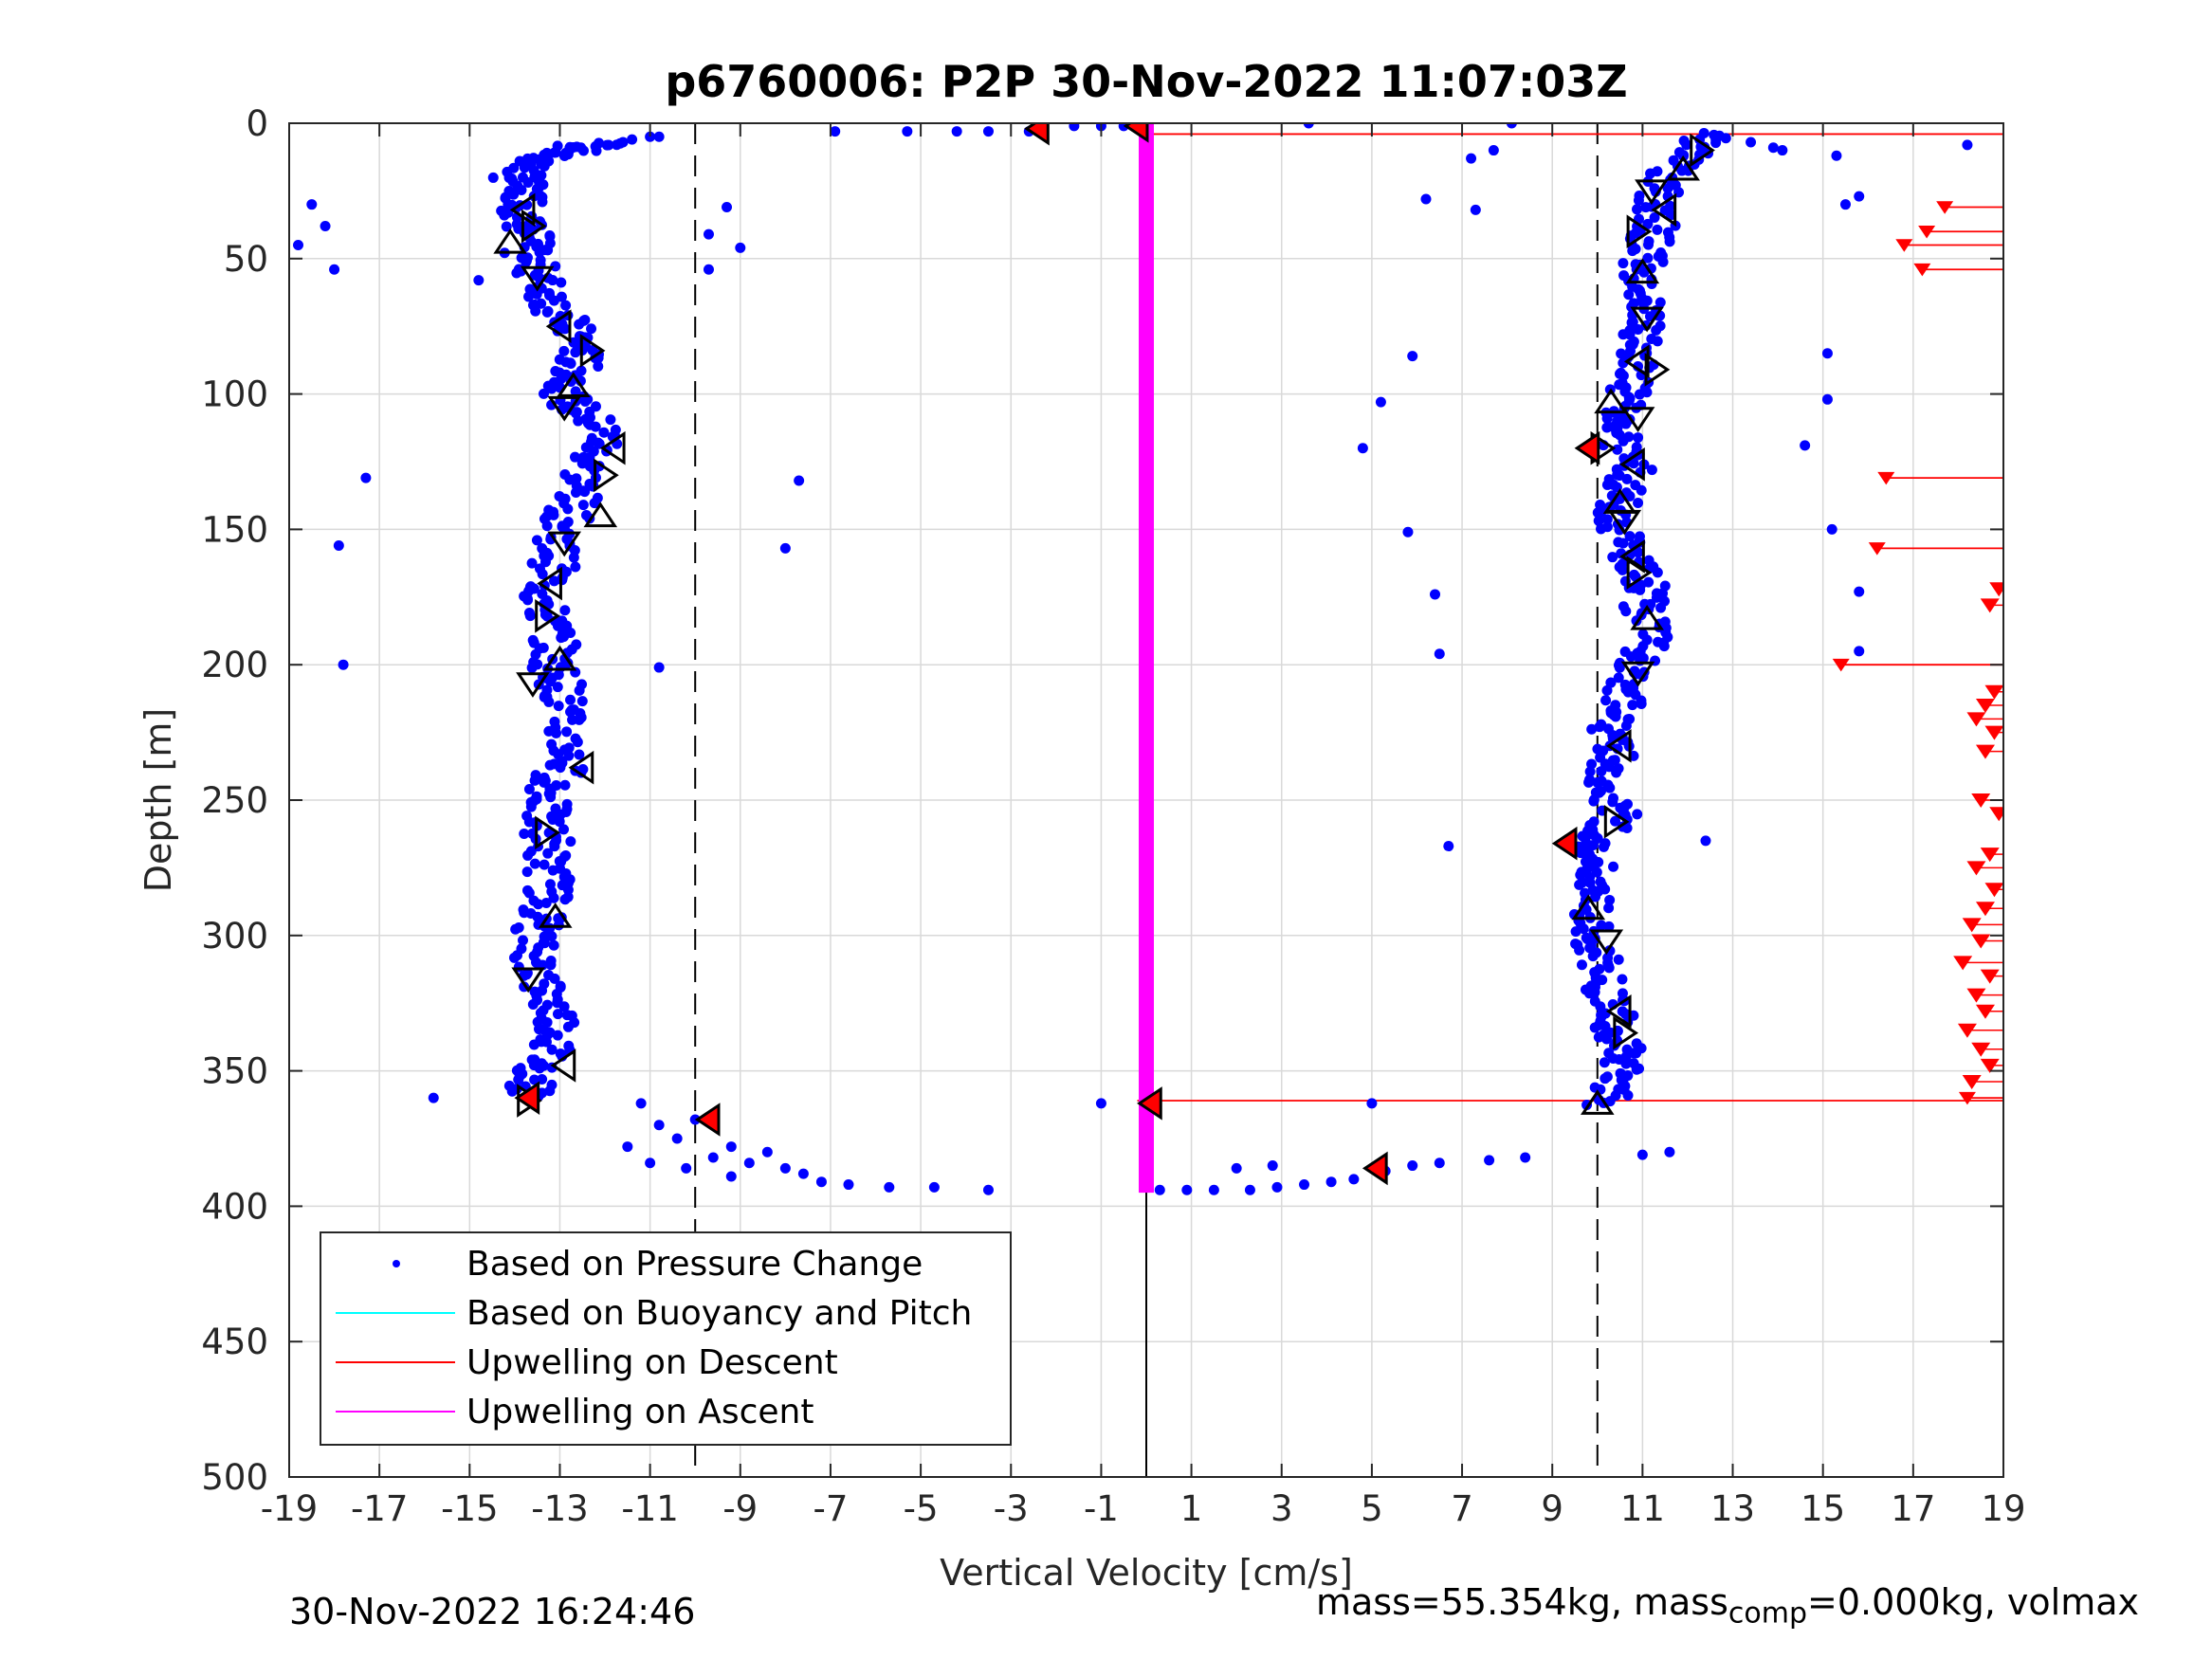 This screenshot has width=2212, height=1659. I want to click on y-tick-label: 0, so click(257, 123).